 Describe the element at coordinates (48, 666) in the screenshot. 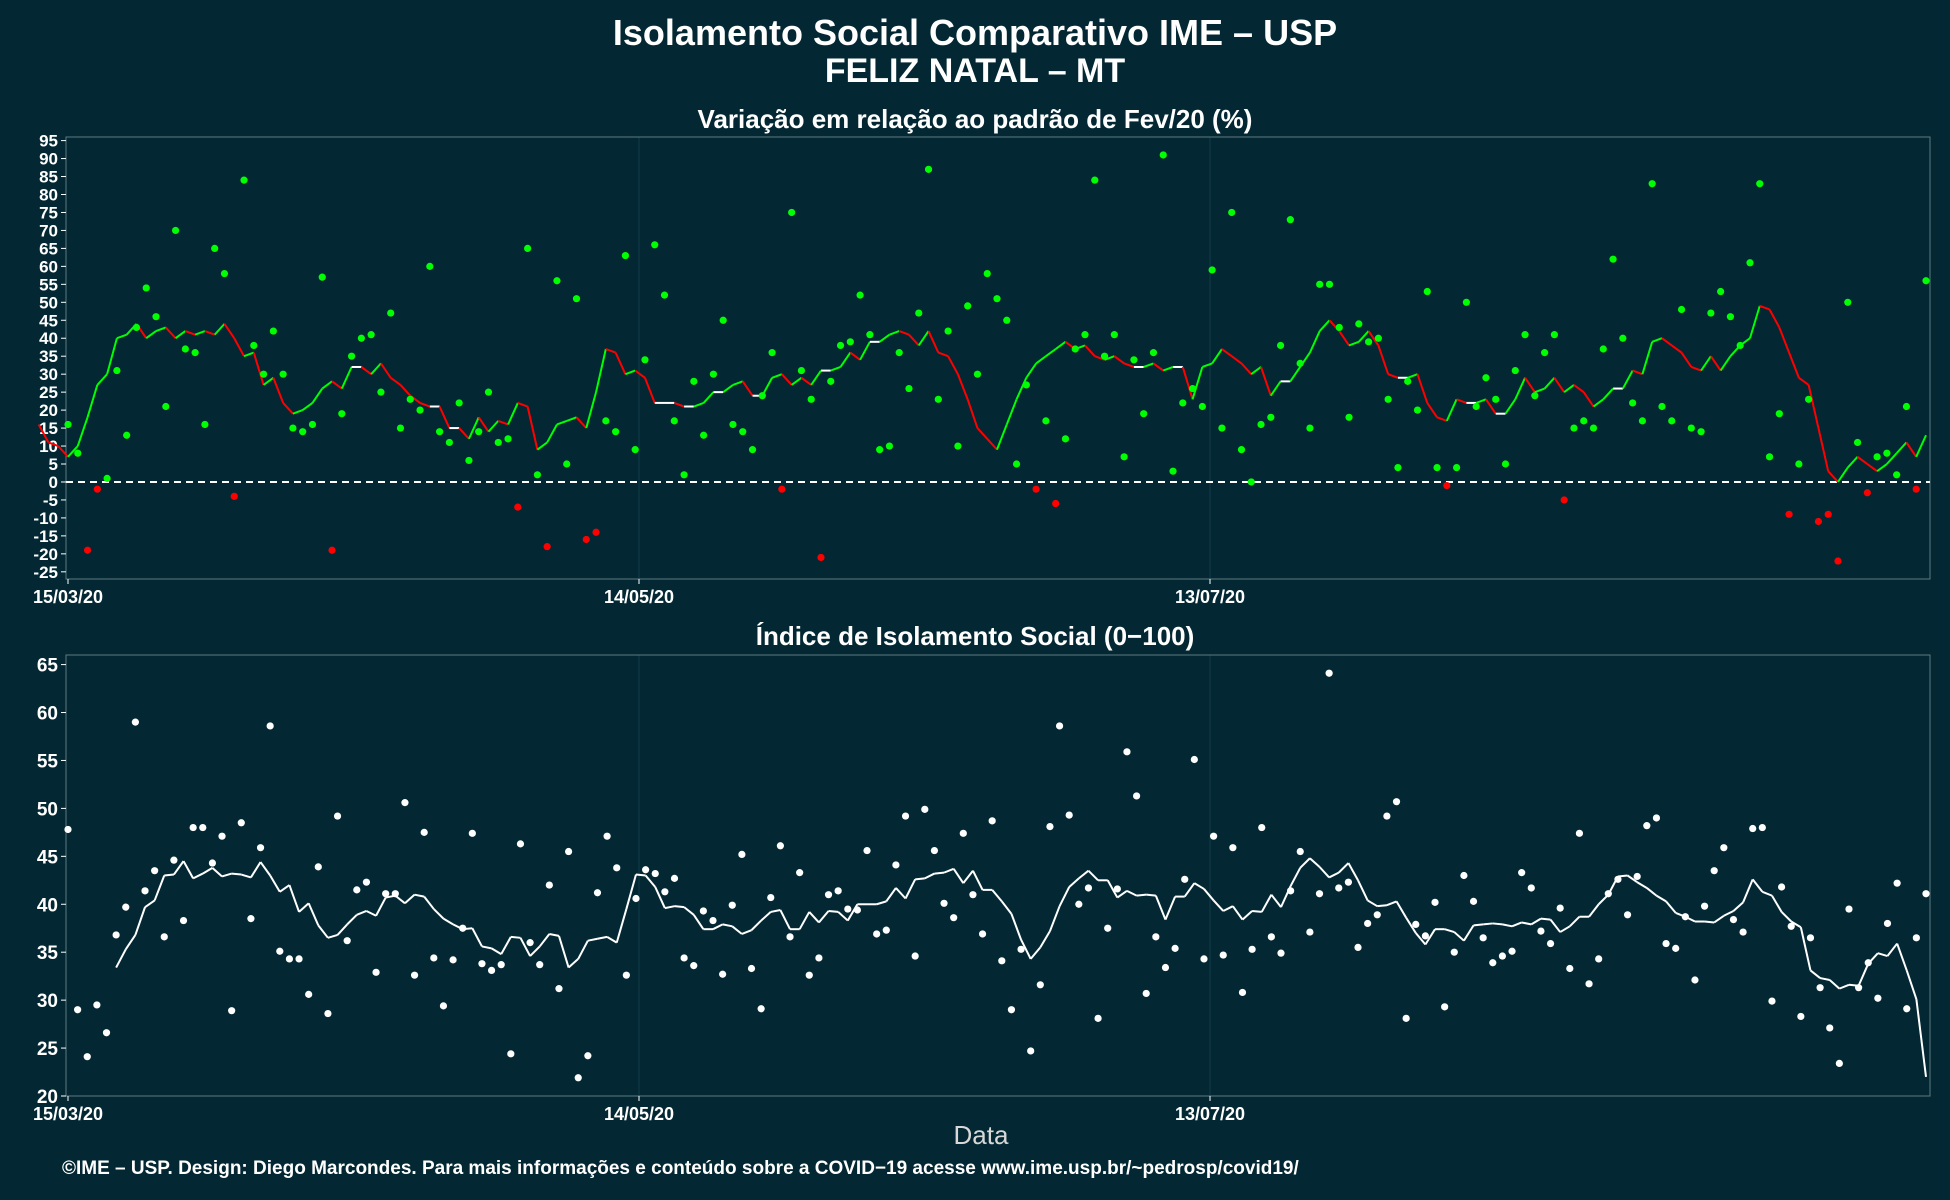

I see `index-ytick-label: 65` at that location.